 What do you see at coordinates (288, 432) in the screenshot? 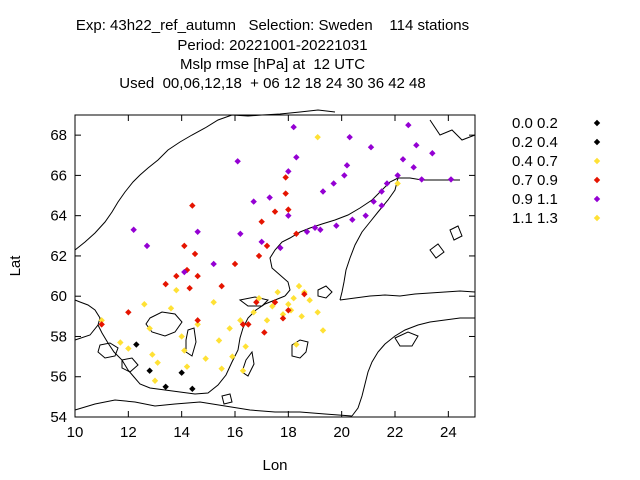
I see `x-tick-label: 18` at bounding box center [288, 432].